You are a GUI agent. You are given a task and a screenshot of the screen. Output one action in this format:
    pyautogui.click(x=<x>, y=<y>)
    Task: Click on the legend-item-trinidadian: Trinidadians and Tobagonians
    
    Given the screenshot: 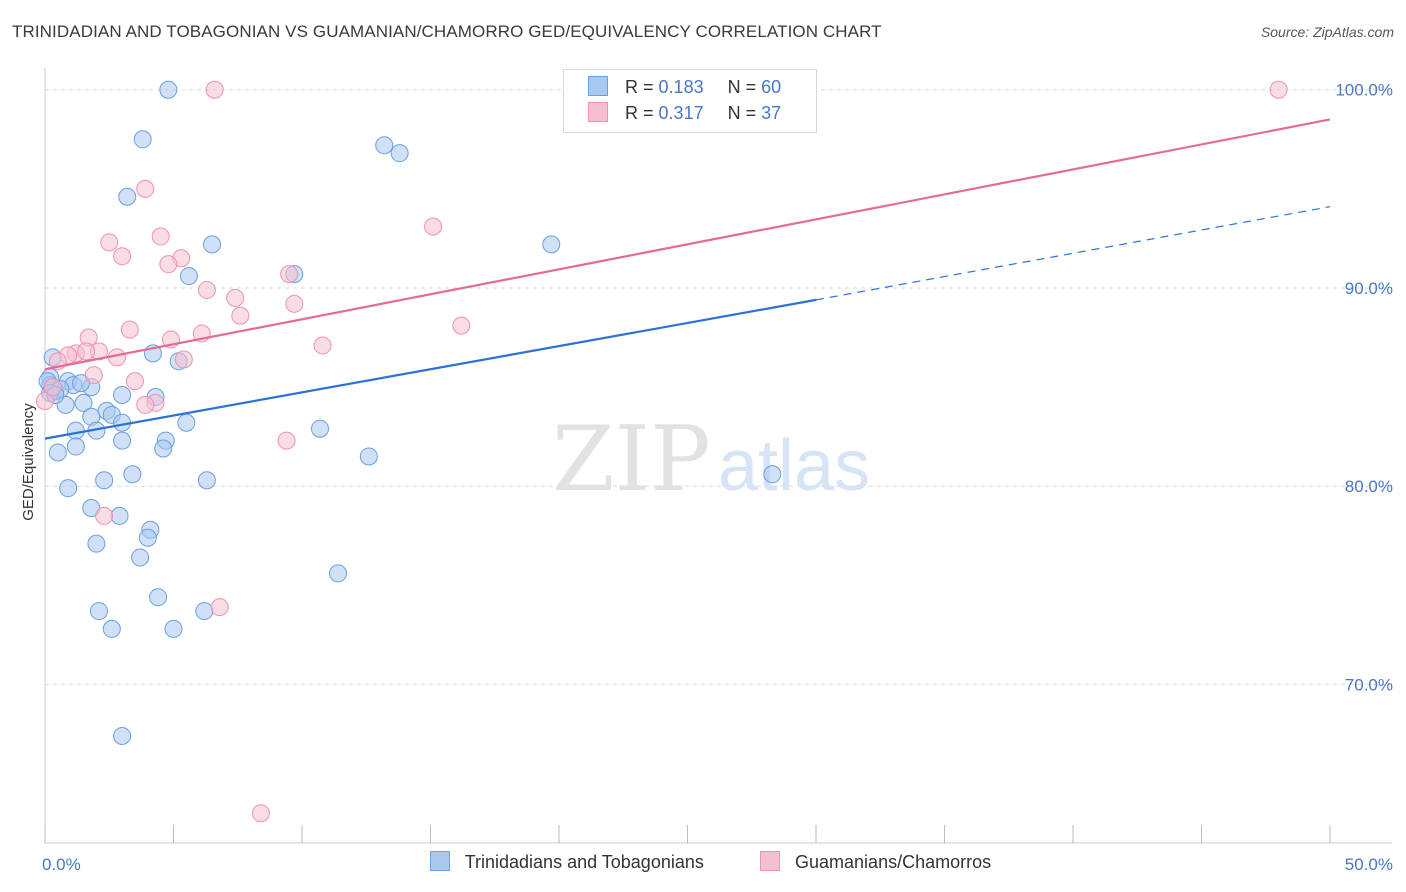 What is the action you would take?
    pyautogui.click(x=567, y=862)
    